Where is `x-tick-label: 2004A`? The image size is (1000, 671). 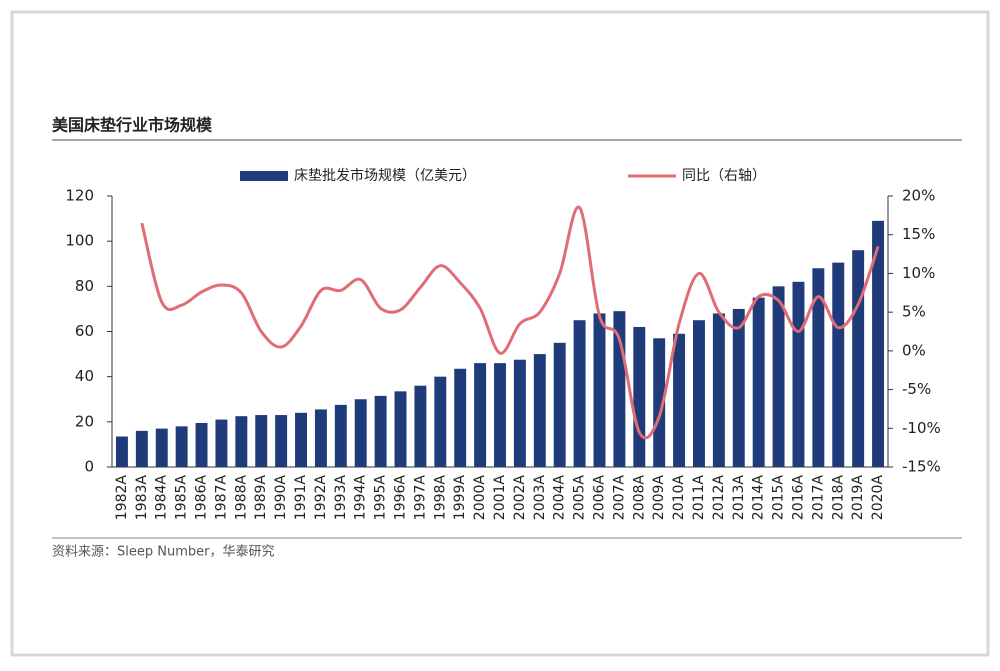 x-tick-label: 2004A is located at coordinates (560, 498).